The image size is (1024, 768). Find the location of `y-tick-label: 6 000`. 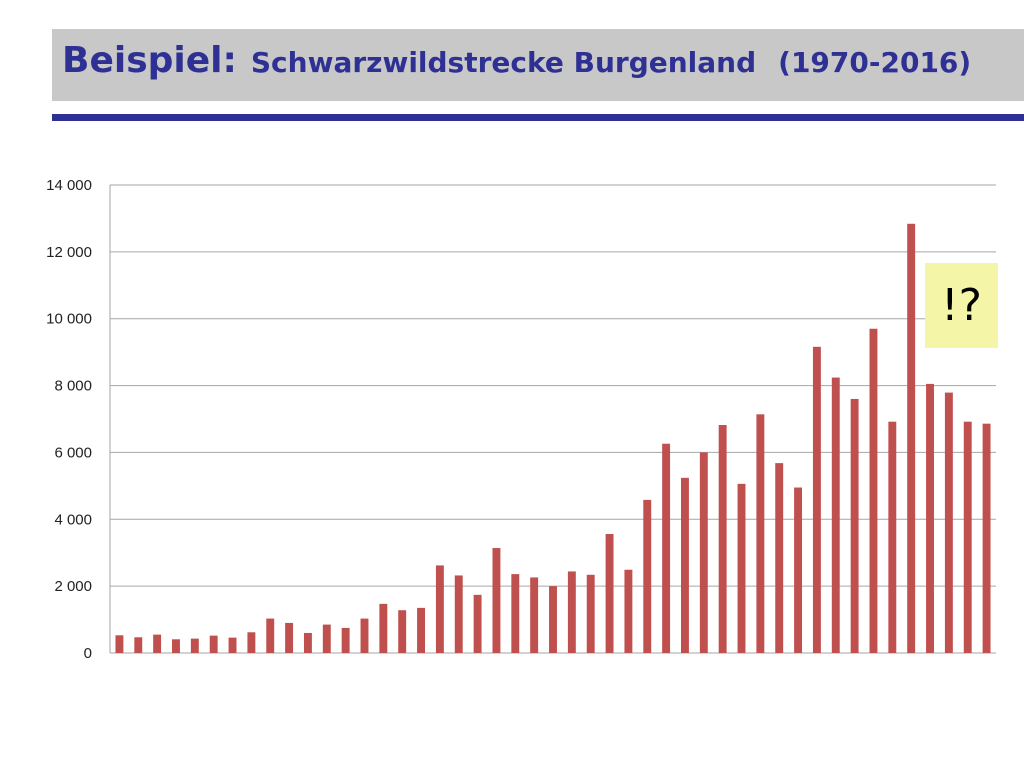

y-tick-label: 6 000 is located at coordinates (73, 452).